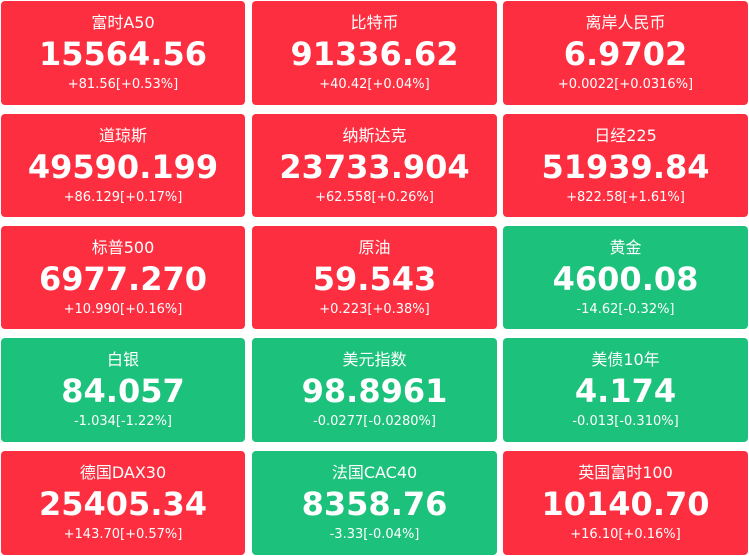  I want to click on index-price: 91336.62, so click(374, 54).